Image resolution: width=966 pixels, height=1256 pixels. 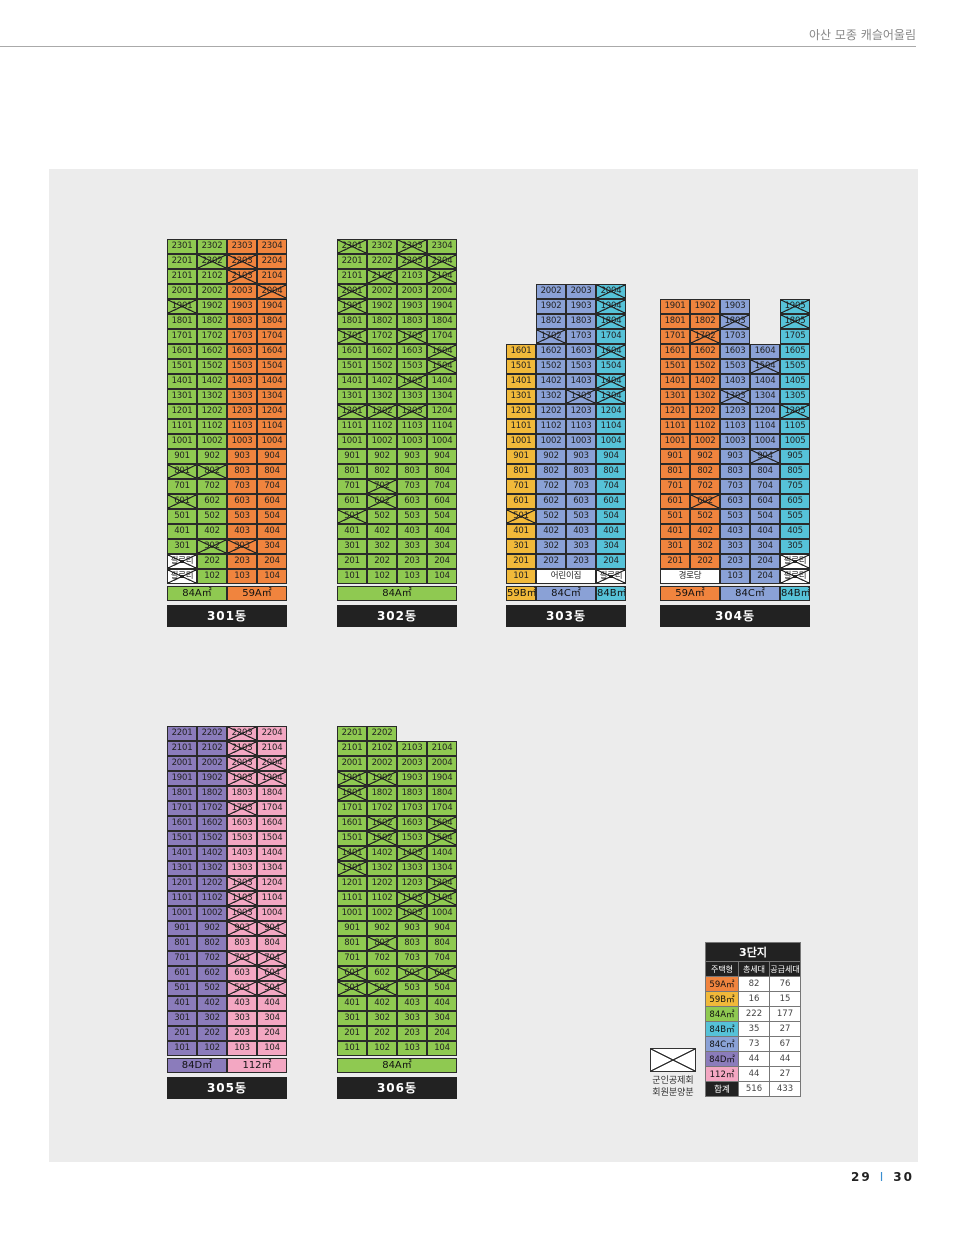 What do you see at coordinates (675, 486) in the screenshot?
I see `unit-cell: 701` at bounding box center [675, 486].